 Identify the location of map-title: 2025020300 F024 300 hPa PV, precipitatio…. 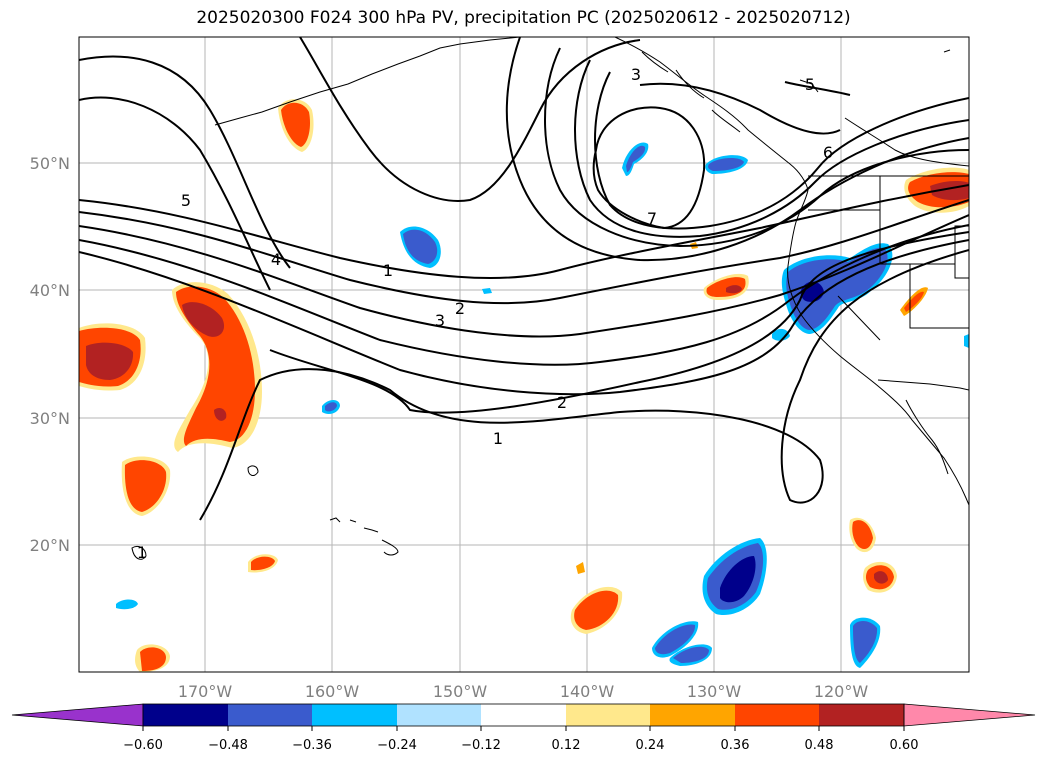
(523, 18).